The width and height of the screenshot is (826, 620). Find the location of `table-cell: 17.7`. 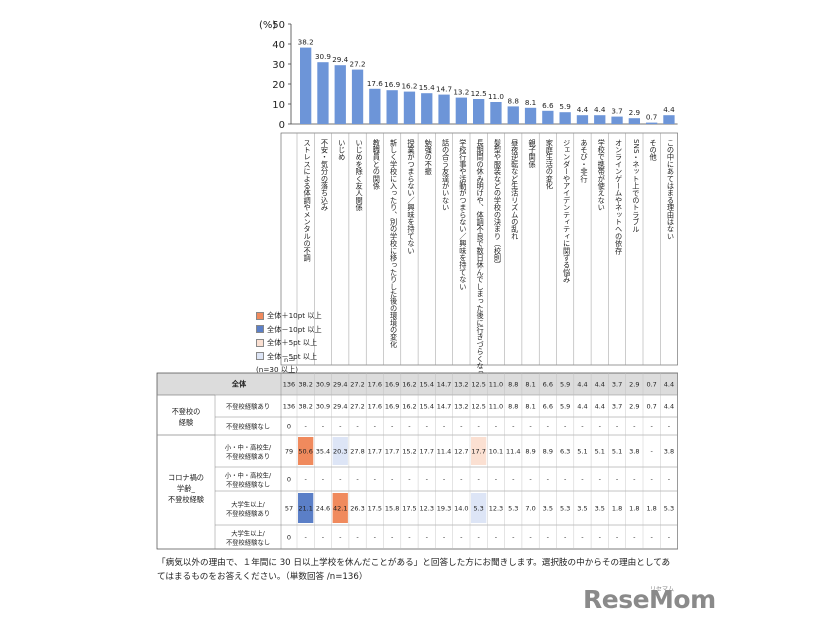

table-cell: 17.7 is located at coordinates (427, 452).